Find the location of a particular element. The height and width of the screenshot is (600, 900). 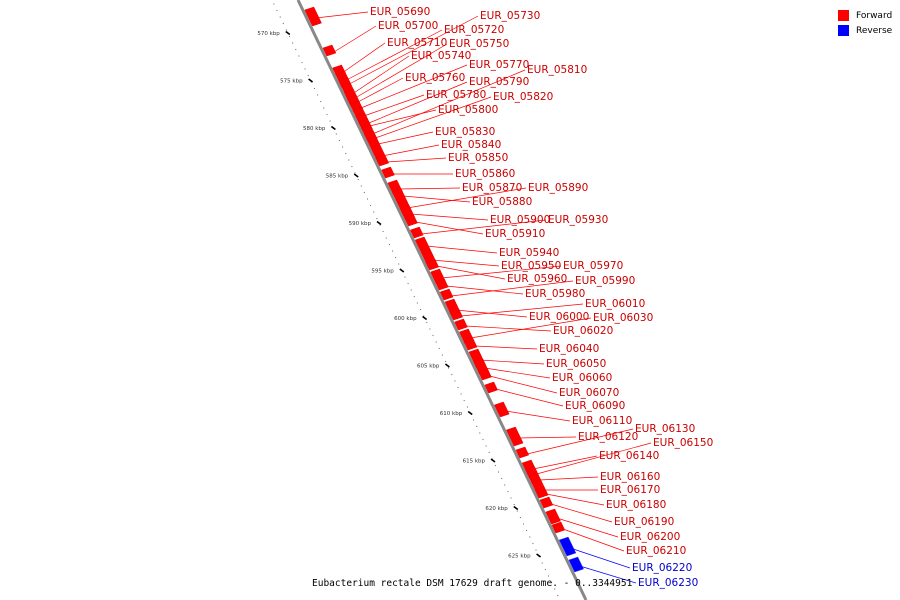

gene-label-eur-06120: EUR_06120 is located at coordinates (608, 437).